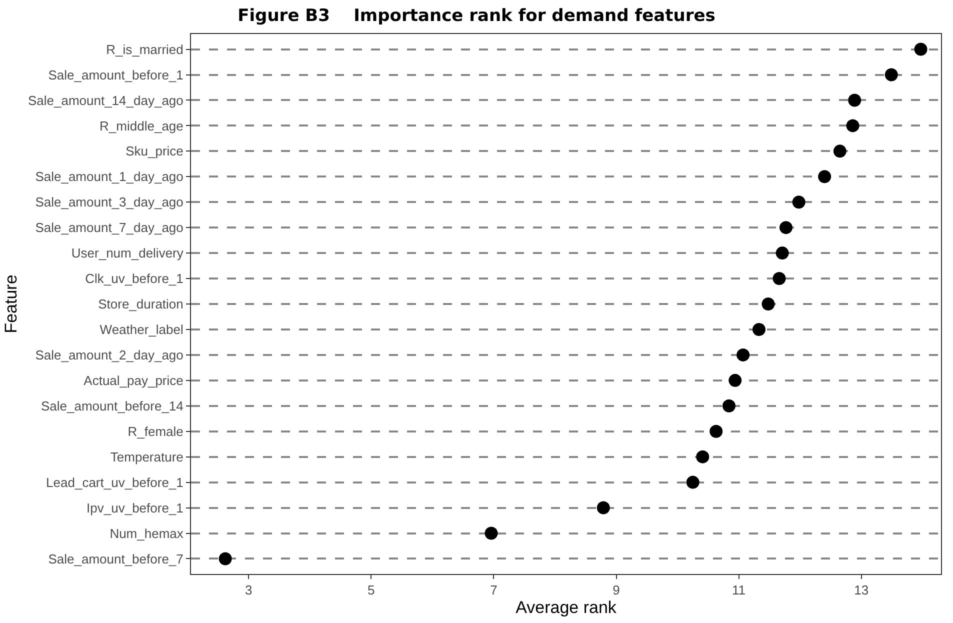 This screenshot has height=623, width=953. Describe the element at coordinates (142, 330) in the screenshot. I see `y-tick-label: Weather_label` at that location.